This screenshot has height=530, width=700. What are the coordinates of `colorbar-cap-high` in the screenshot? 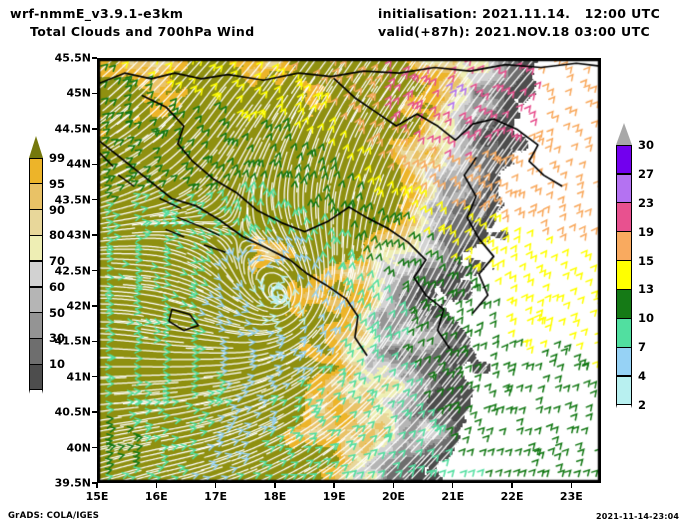 It's located at (36, 147).